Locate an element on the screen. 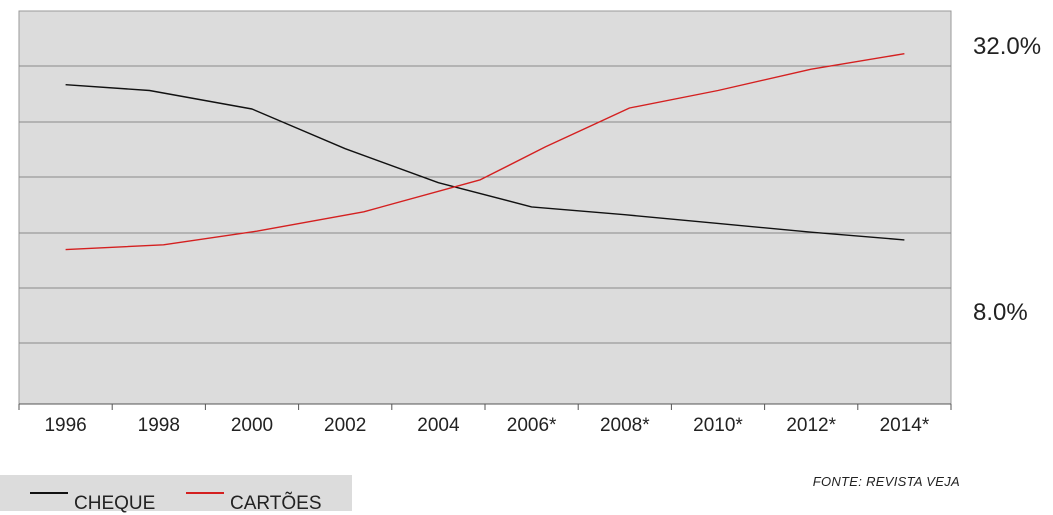 The height and width of the screenshot is (515, 1053). legend-label-cartoes: CARTÕES is located at coordinates (276, 503).